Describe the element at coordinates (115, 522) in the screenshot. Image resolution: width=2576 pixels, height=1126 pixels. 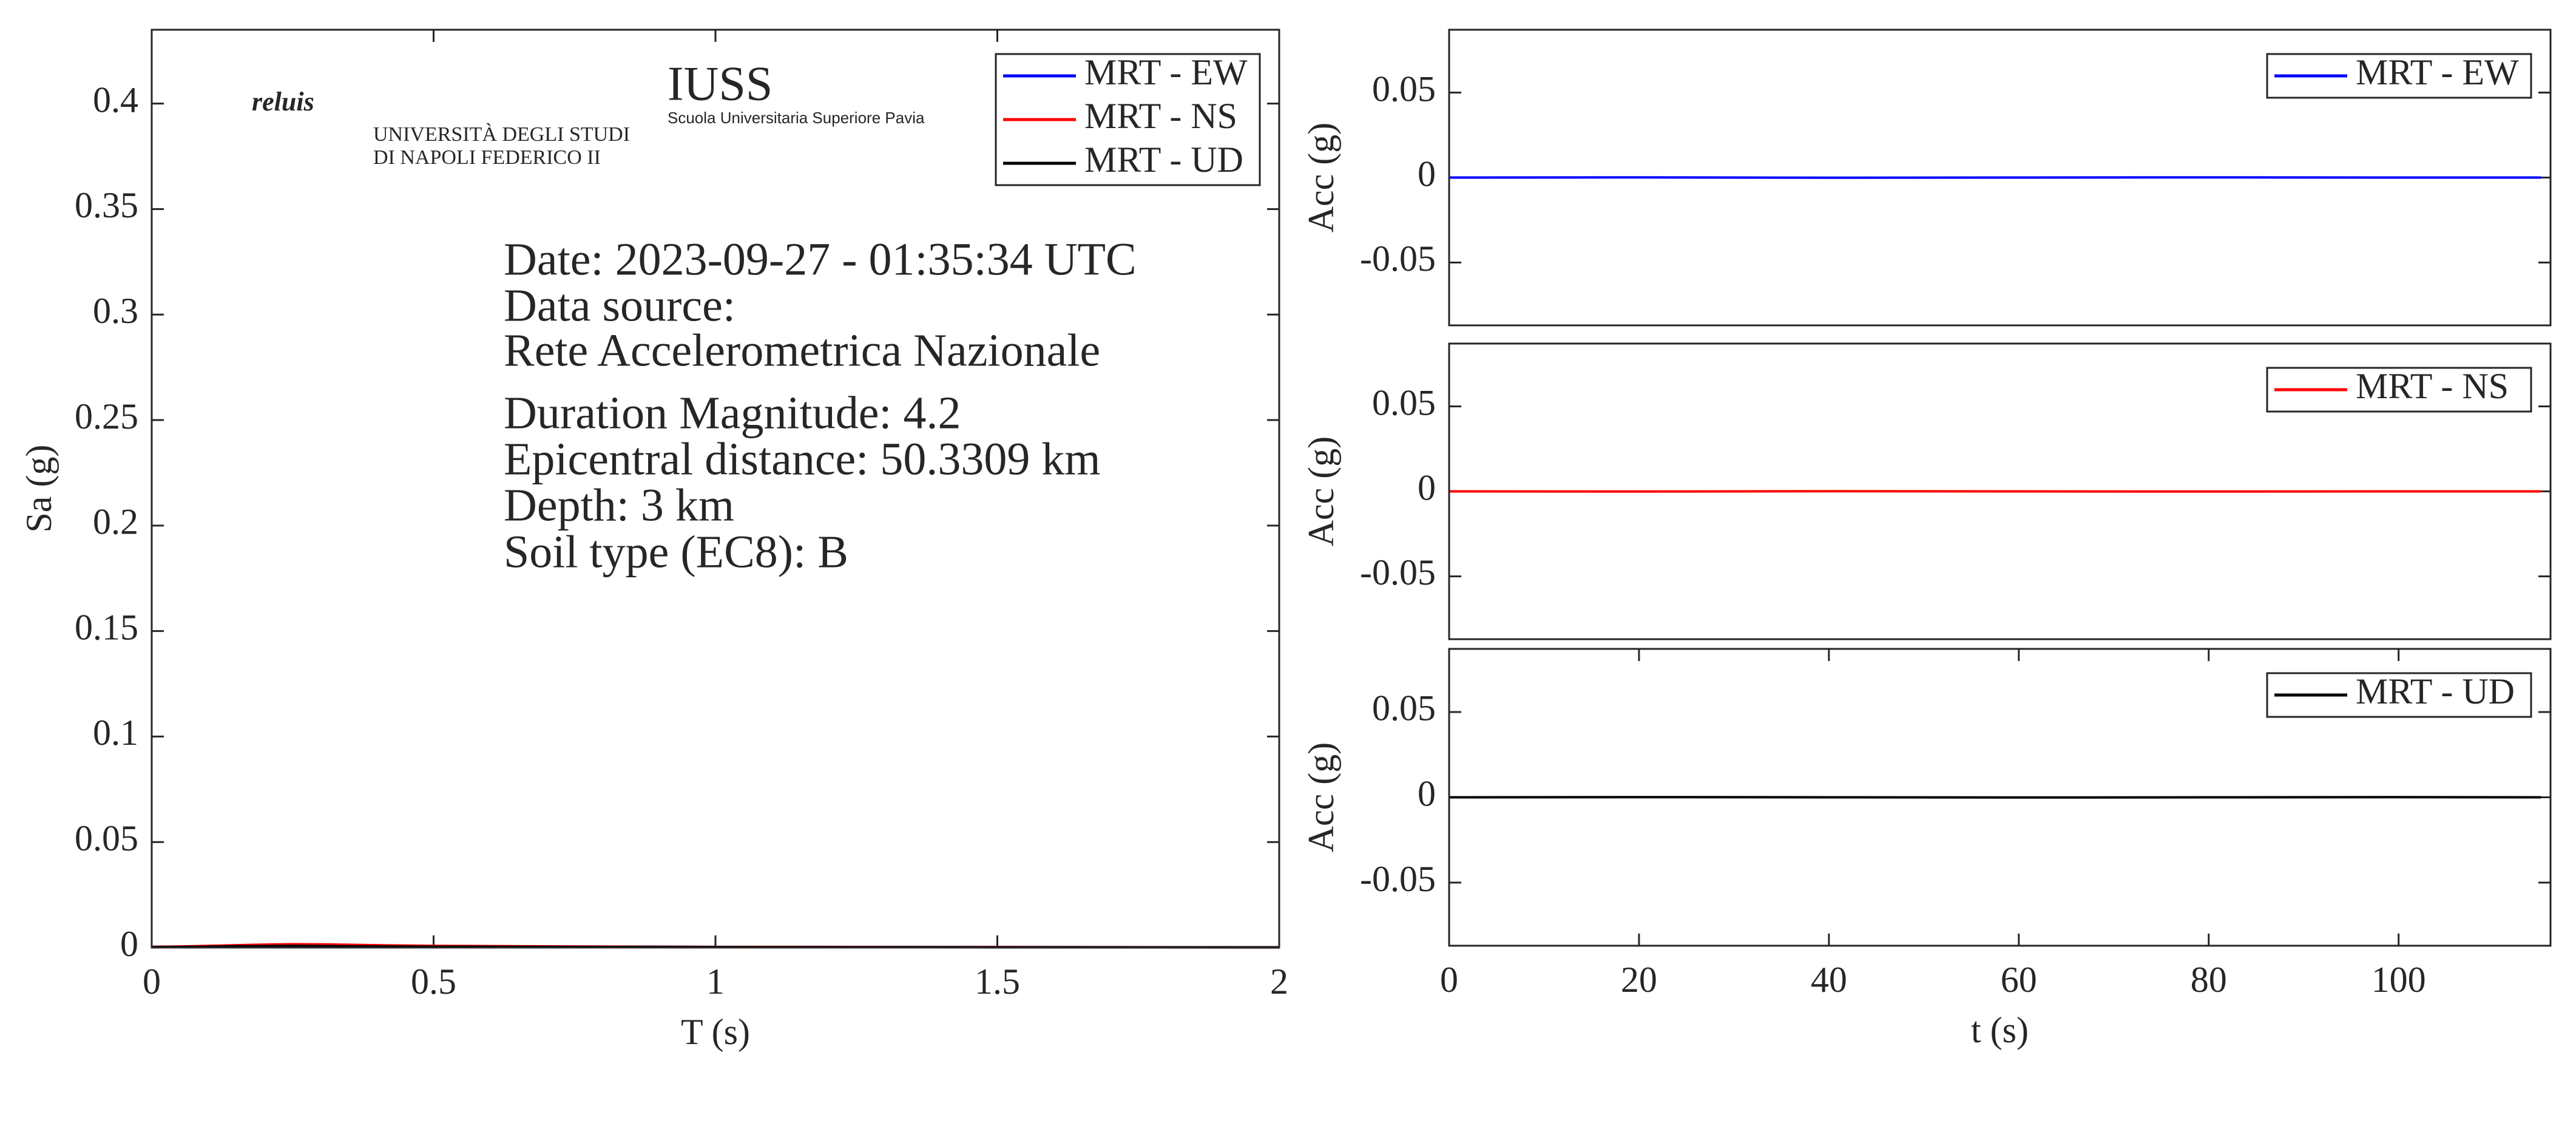
I see `y-tick-label: 0.2` at that location.